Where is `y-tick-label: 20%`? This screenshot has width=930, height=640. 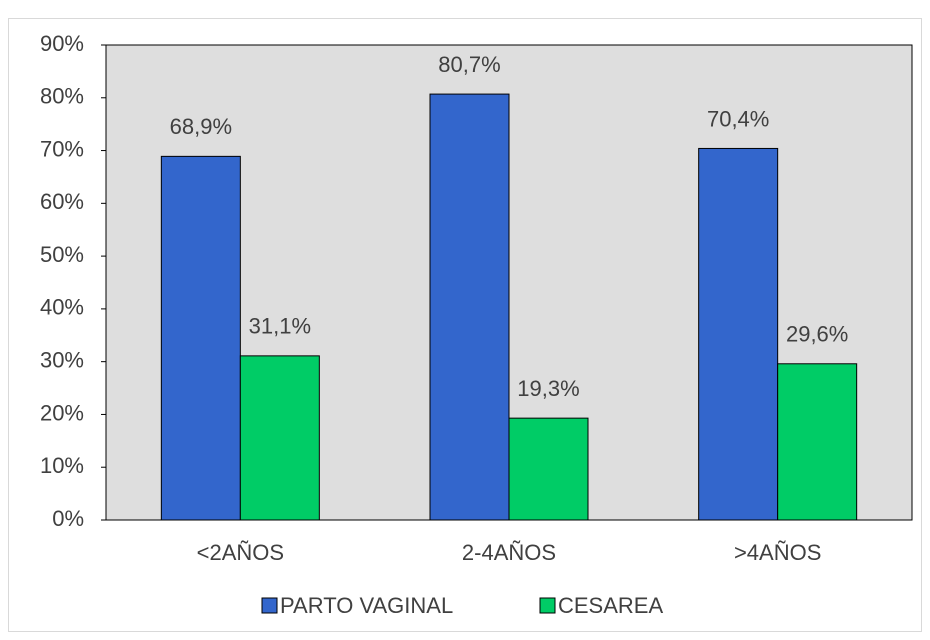
y-tick-label: 20% is located at coordinates (62, 412).